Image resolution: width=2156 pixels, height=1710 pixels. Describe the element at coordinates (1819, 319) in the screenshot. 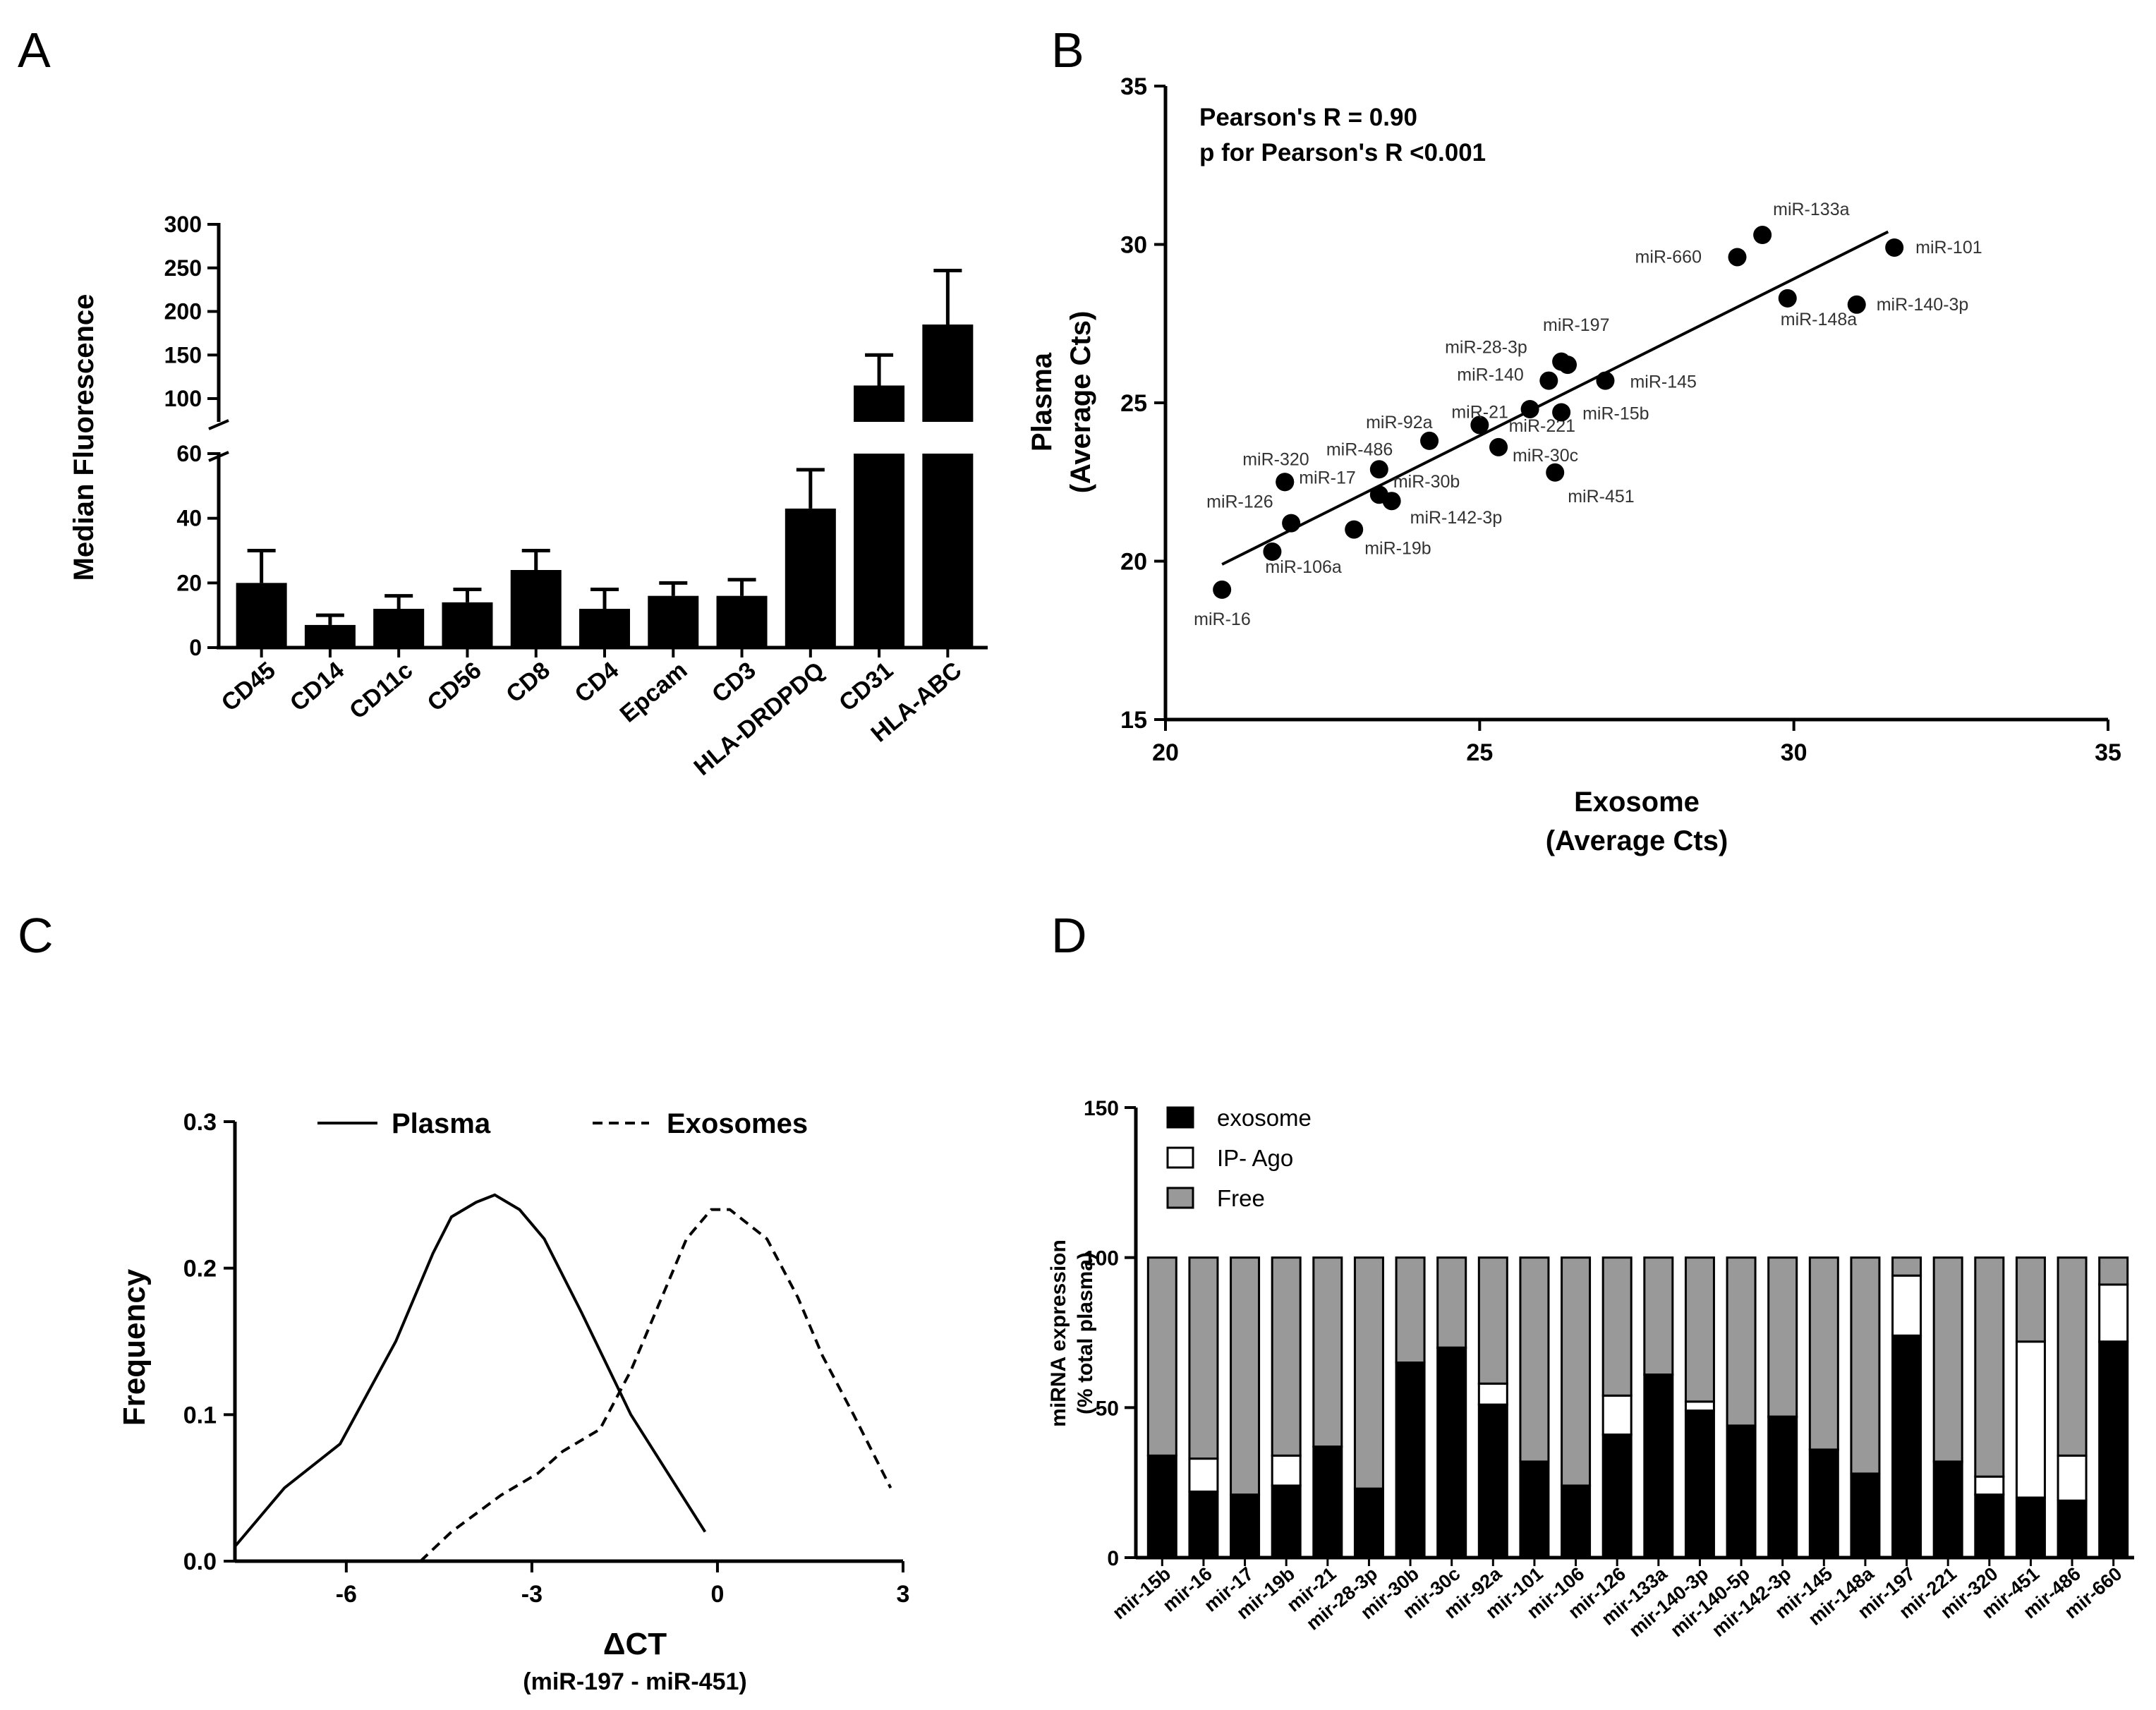

I see `b-point-label: miR-148a` at that location.